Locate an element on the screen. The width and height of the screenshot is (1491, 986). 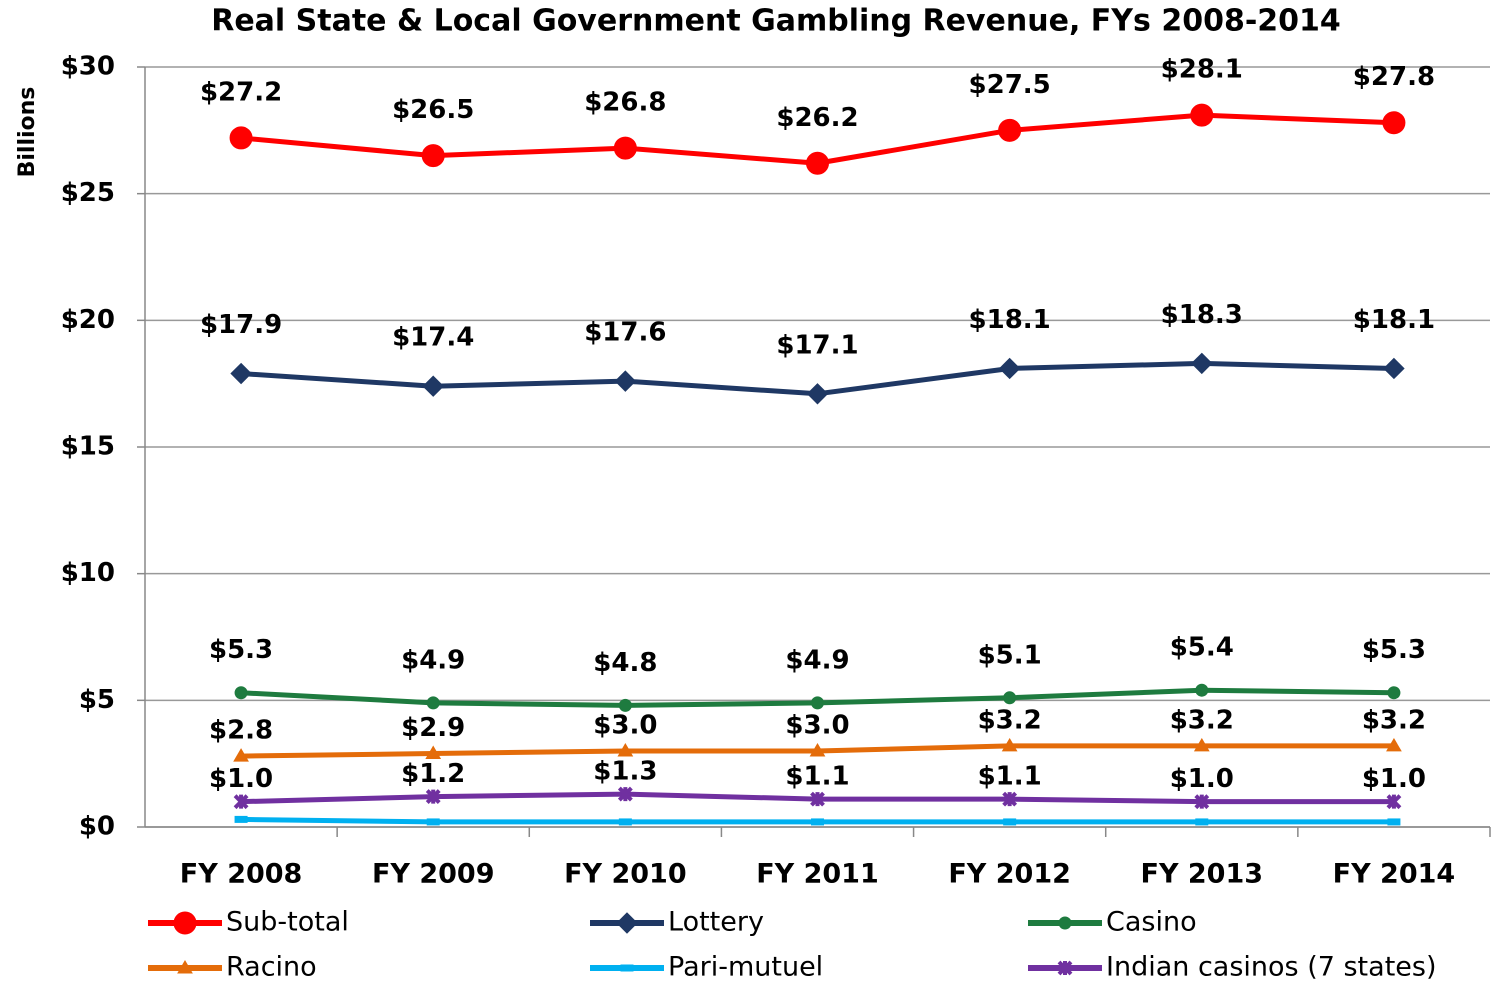
legend-label: Pari-mutuel is located at coordinates (745, 967).